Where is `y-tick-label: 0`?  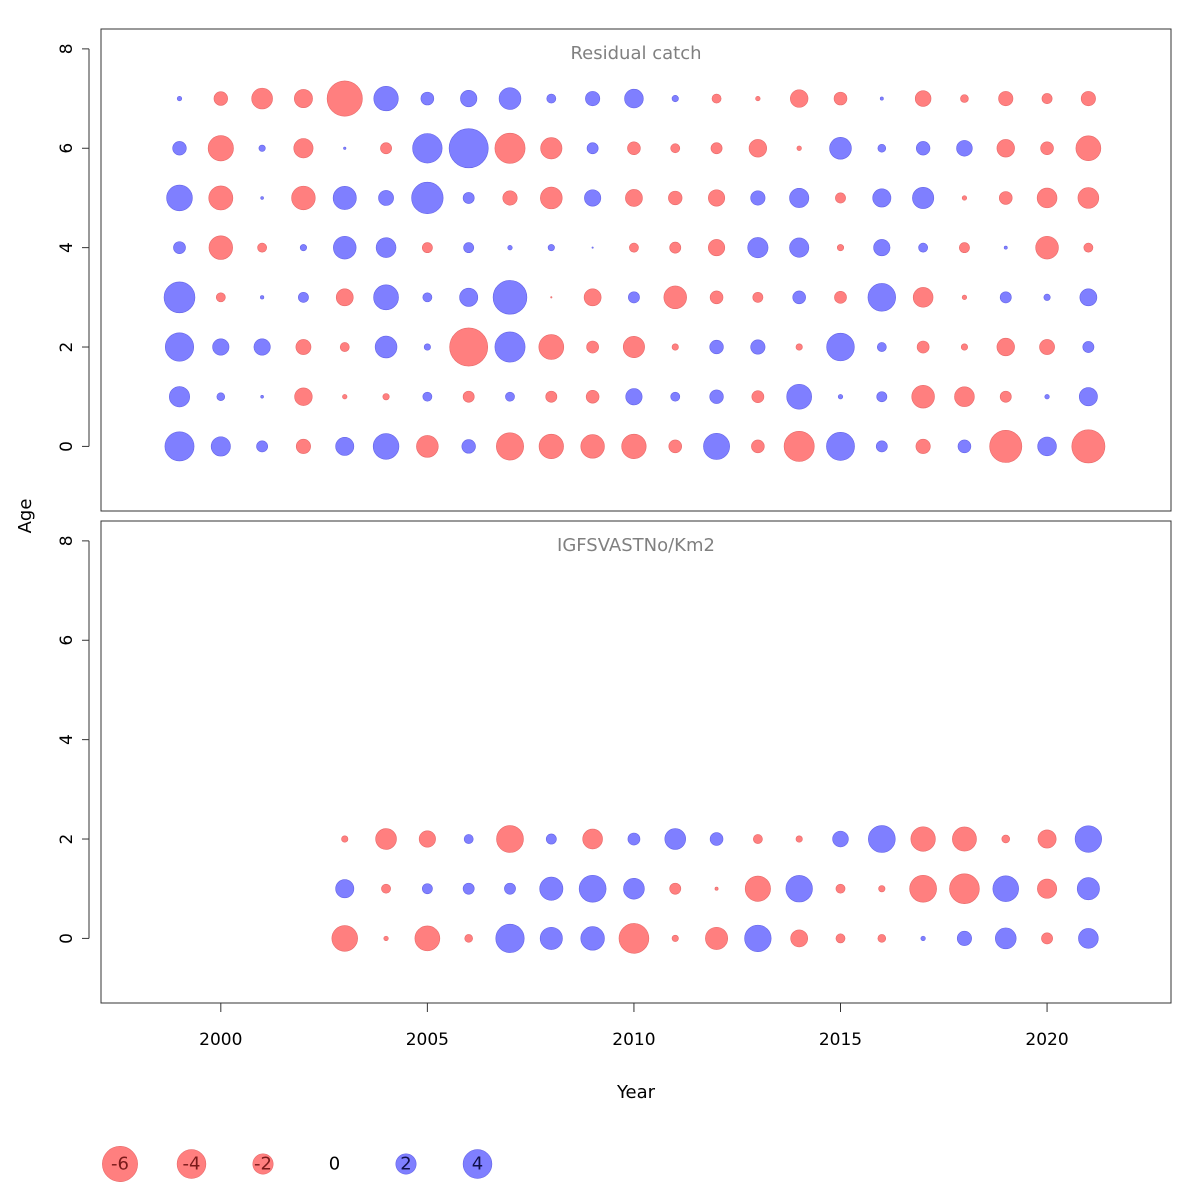 y-tick-label: 0 is located at coordinates (67, 446).